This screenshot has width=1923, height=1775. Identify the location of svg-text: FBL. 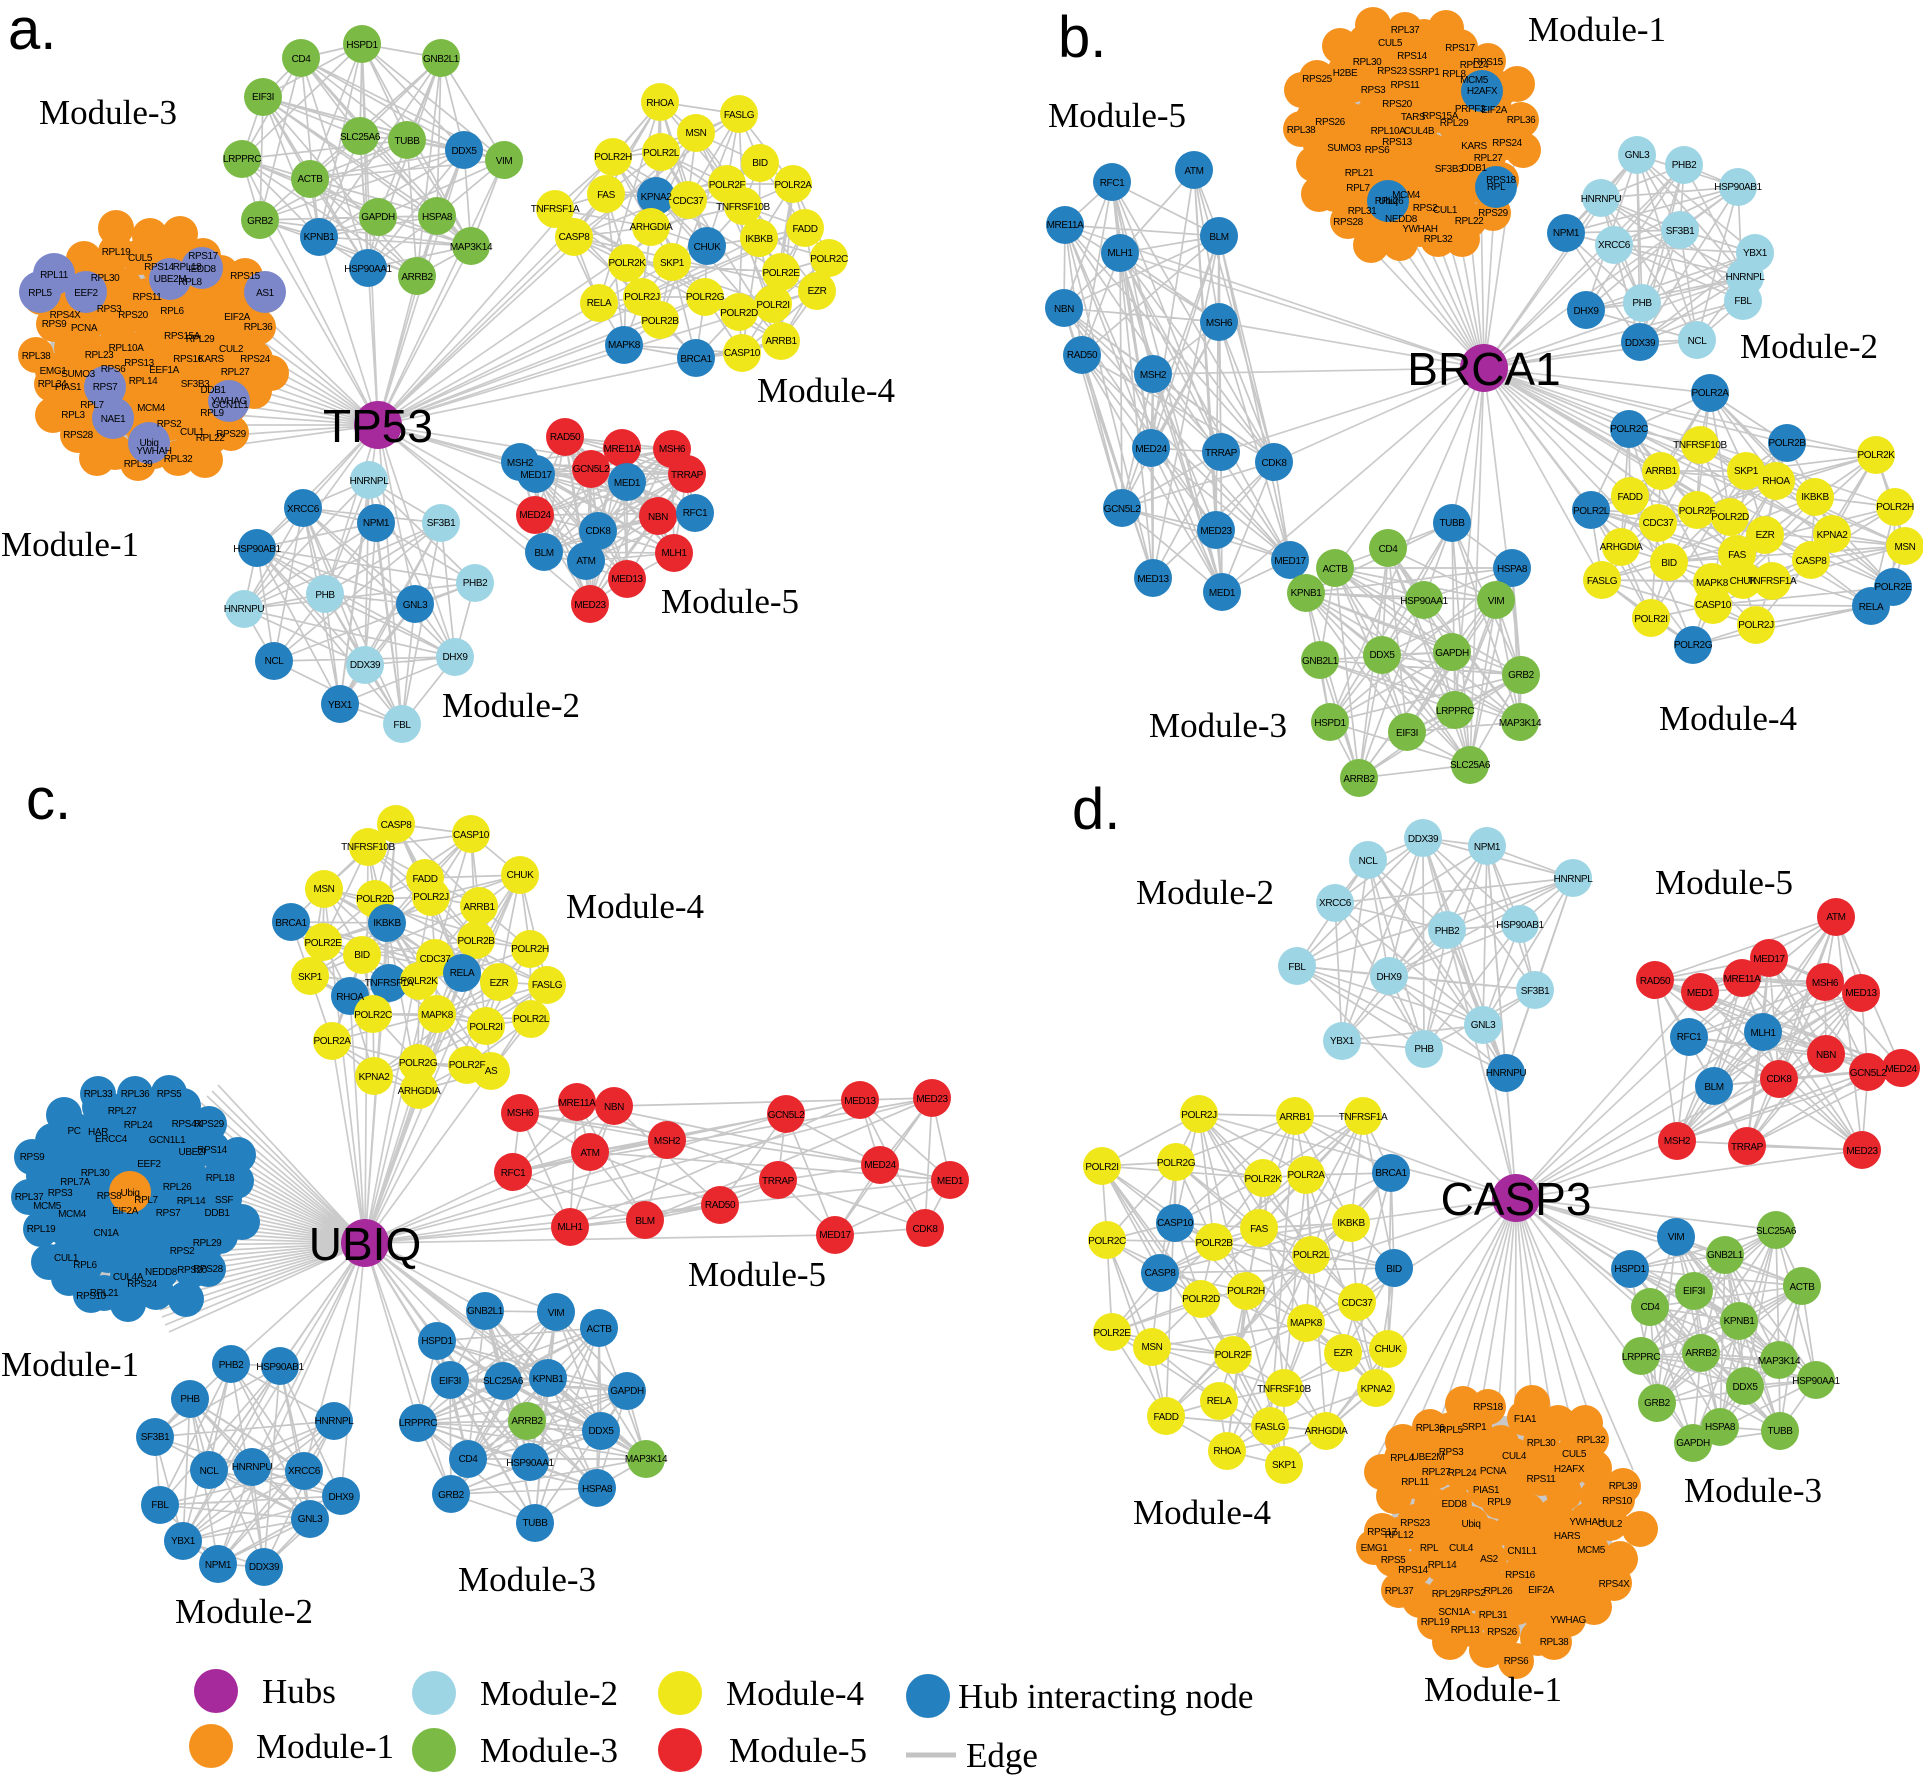
(1743, 301).